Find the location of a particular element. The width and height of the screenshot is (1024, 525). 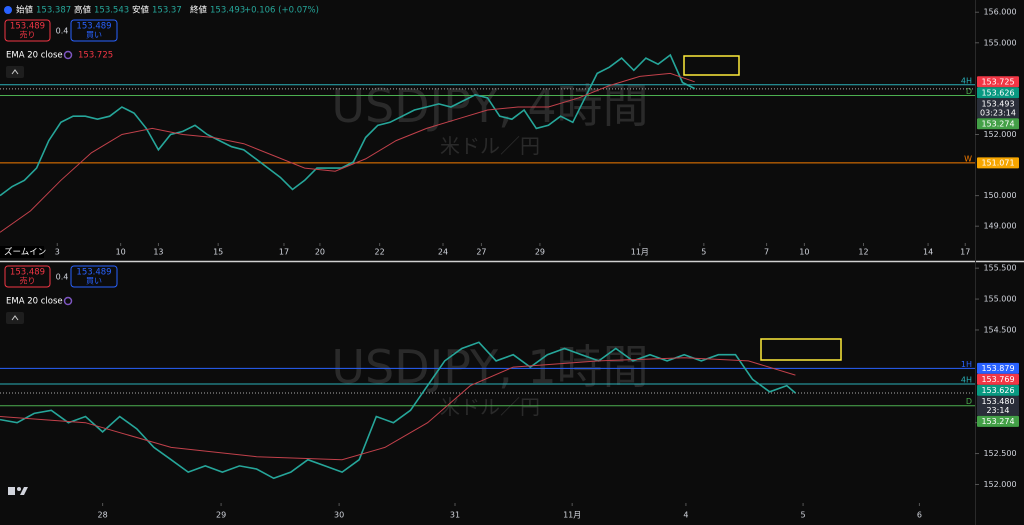

ohlc-value: 153.37 is located at coordinates (167, 11).